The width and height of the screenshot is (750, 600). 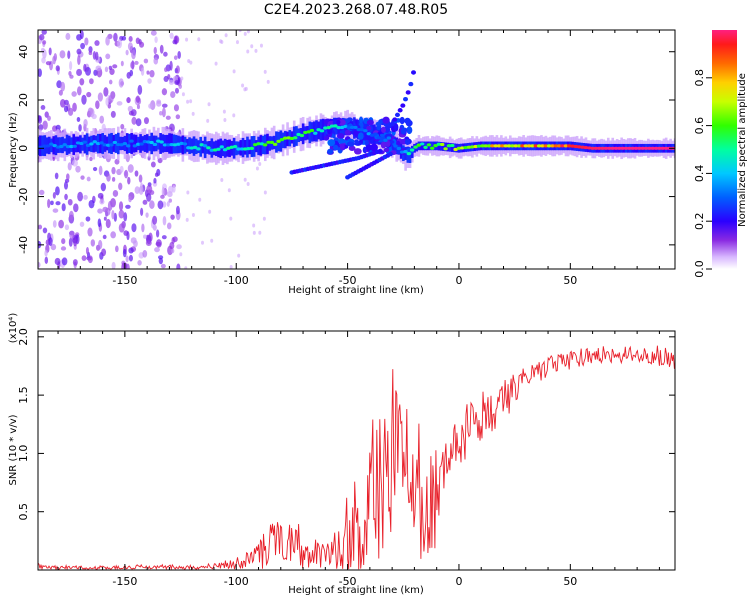 I want to click on x-tick-label: -150, so click(x=124, y=280).